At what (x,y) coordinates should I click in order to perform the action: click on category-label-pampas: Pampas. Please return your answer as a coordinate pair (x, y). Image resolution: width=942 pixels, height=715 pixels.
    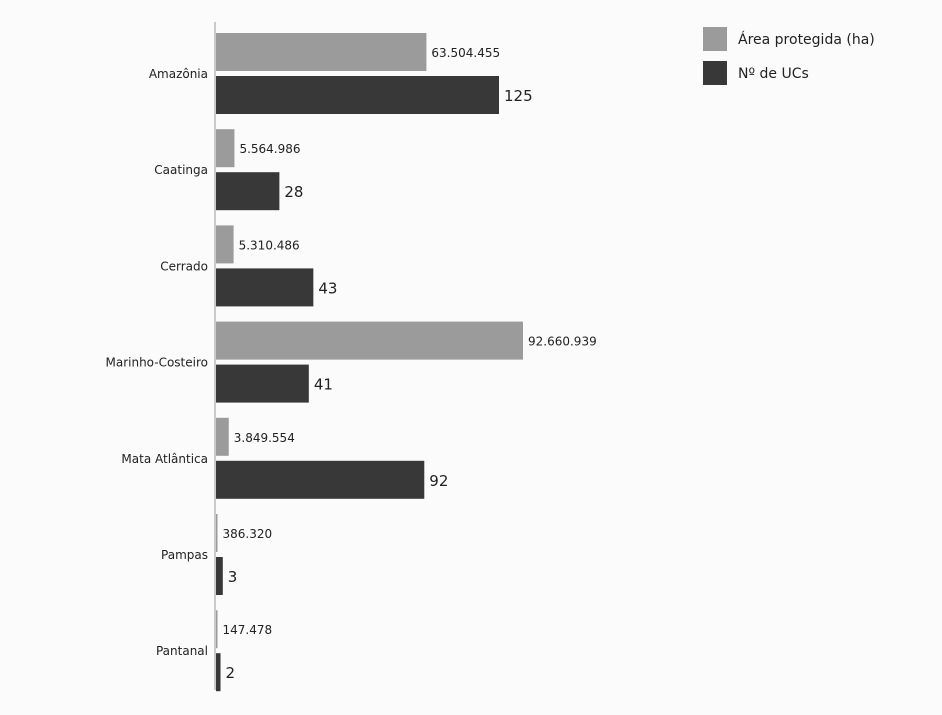
    Looking at the image, I should click on (184, 555).